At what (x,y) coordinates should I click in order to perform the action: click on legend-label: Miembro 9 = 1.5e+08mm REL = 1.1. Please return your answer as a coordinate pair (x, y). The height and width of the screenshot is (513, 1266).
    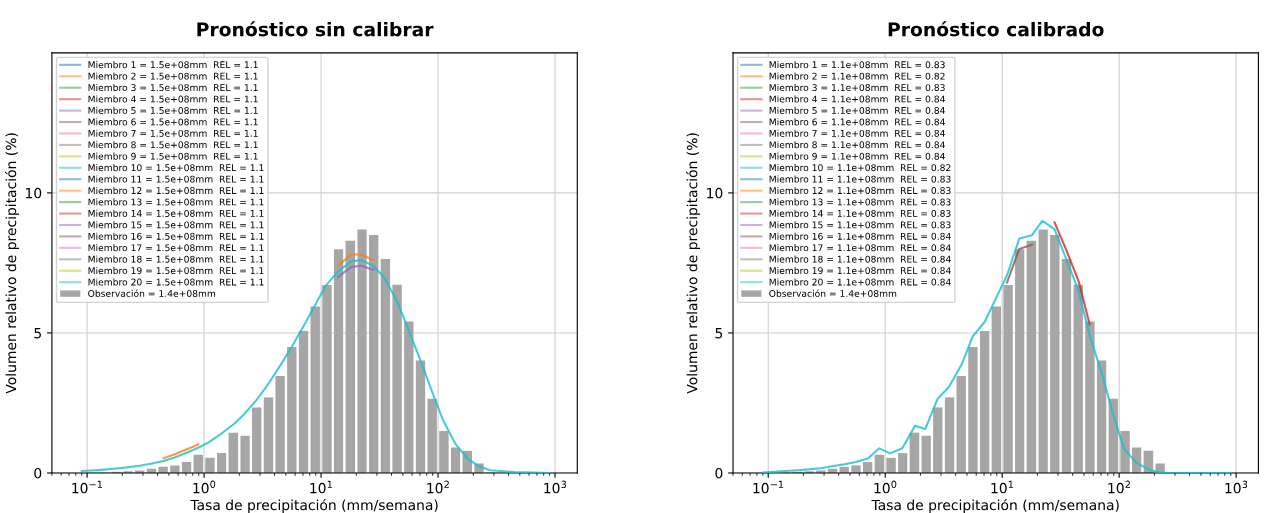
    Looking at the image, I should click on (173, 156).